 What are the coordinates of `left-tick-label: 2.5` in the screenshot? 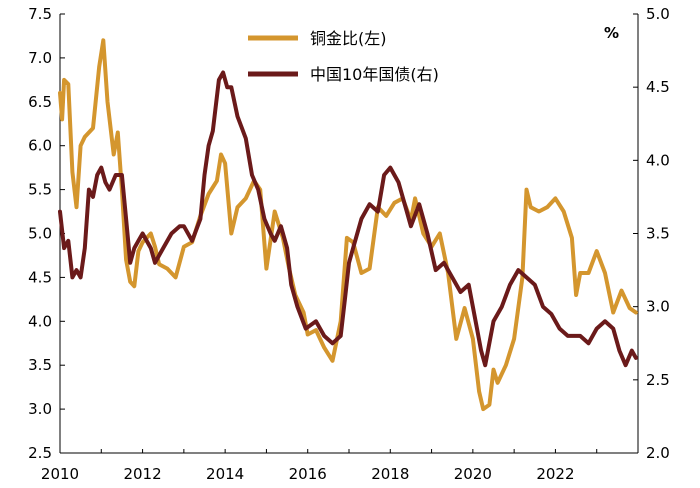 It's located at (40, 453).